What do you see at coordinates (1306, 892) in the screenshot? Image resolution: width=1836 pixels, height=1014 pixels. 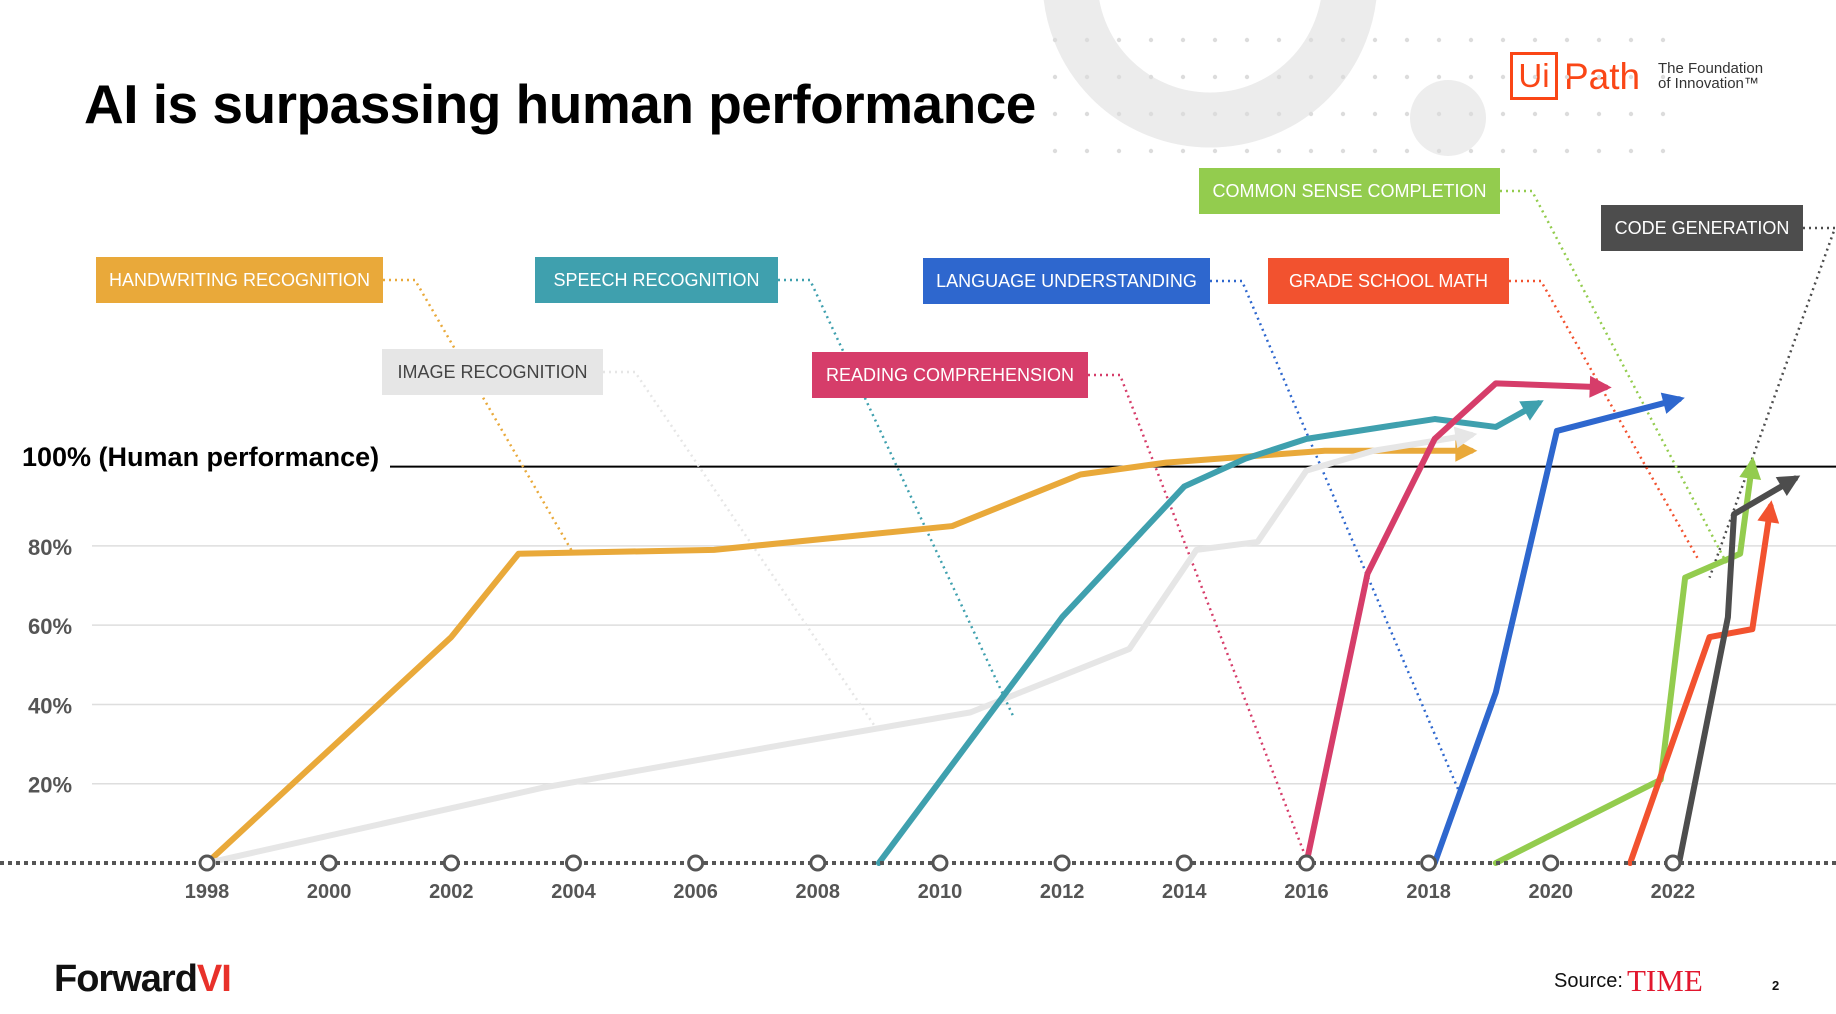 I see `x-tick-label: 2016` at bounding box center [1306, 892].